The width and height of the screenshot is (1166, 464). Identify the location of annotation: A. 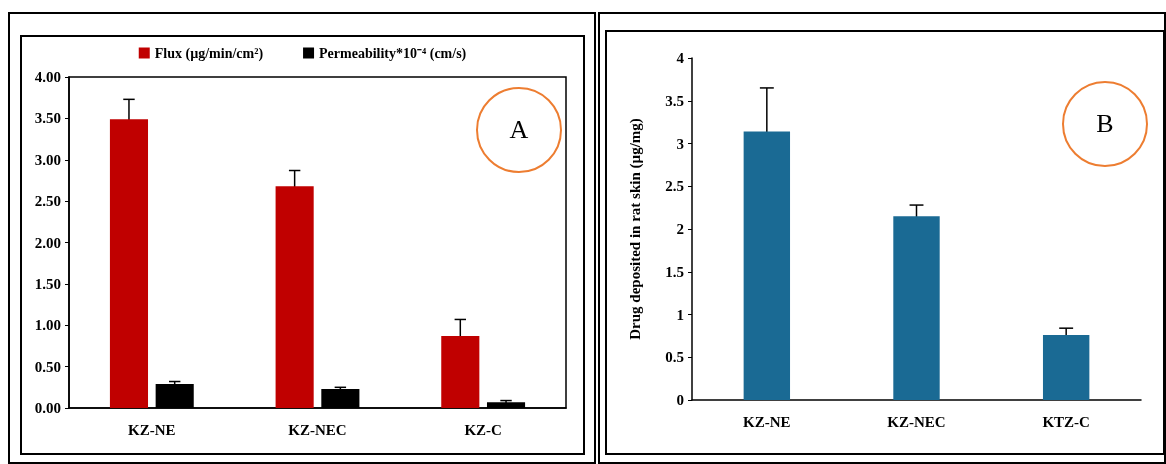
(519, 130).